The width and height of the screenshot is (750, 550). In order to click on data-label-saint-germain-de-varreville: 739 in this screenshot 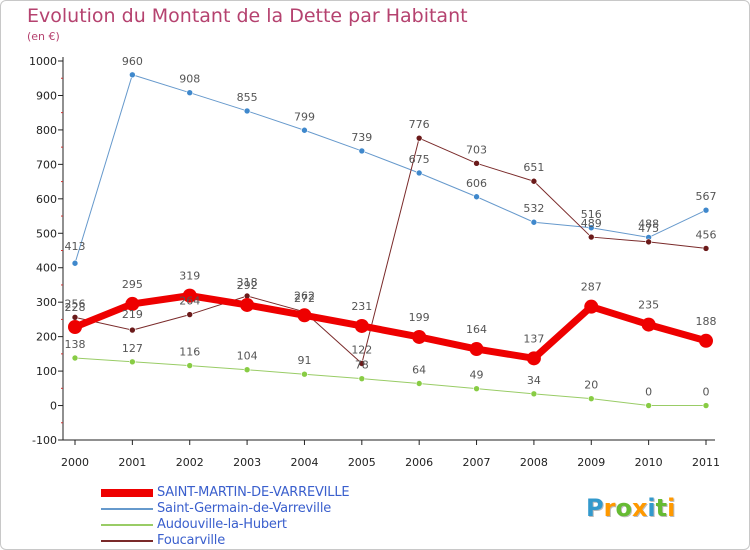, I will do `click(361, 137)`.